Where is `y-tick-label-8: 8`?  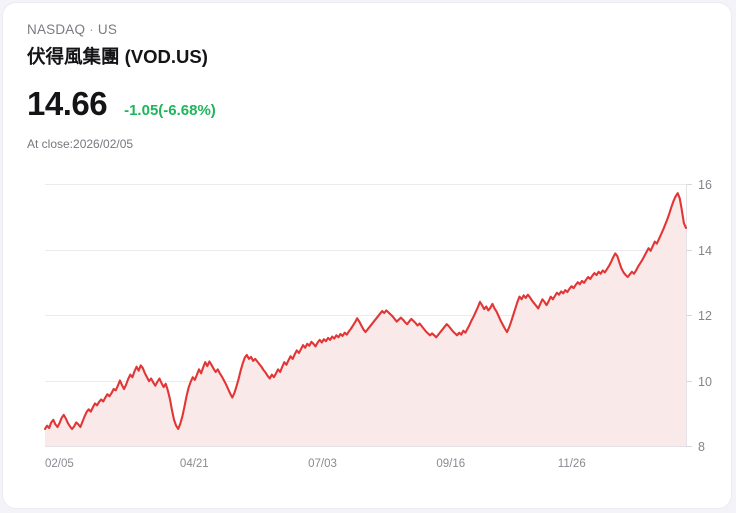
y-tick-label-8: 8 is located at coordinates (701, 447).